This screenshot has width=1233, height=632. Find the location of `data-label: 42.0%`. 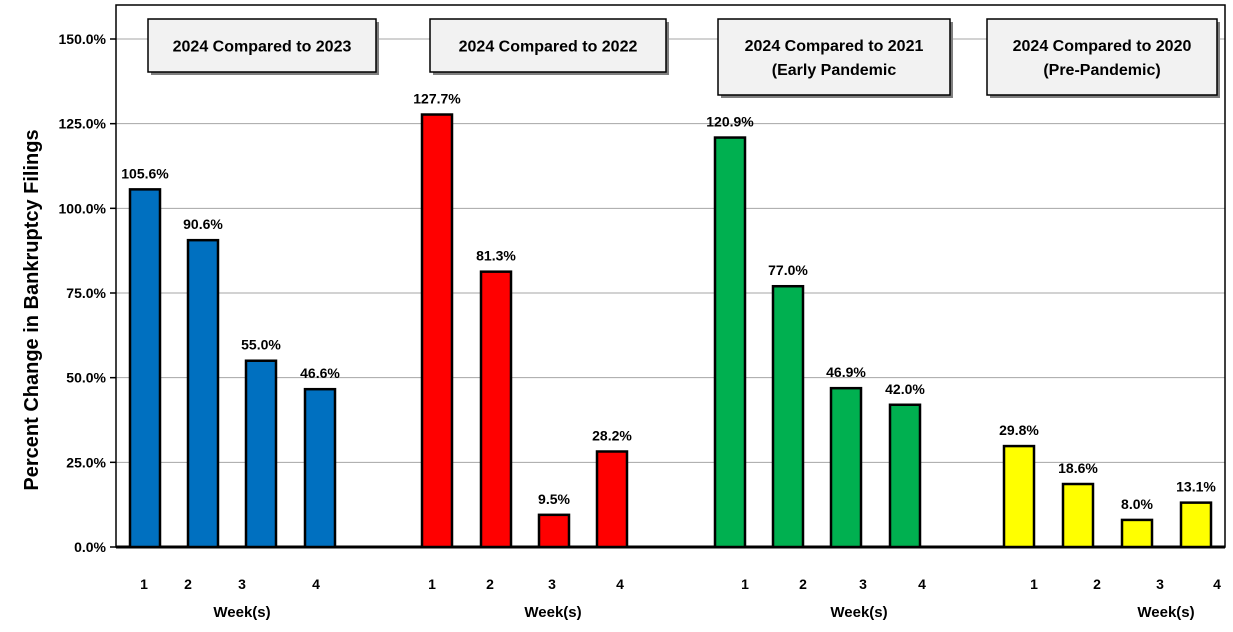

data-label: 42.0% is located at coordinates (905, 389).